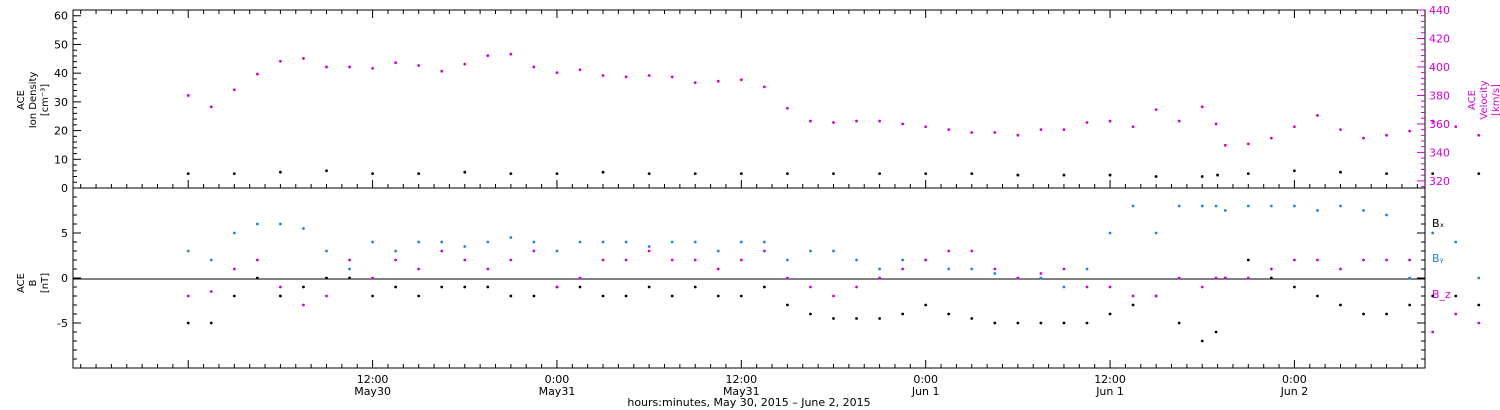  I want to click on x-tick-label-day: May30, so click(372, 391).